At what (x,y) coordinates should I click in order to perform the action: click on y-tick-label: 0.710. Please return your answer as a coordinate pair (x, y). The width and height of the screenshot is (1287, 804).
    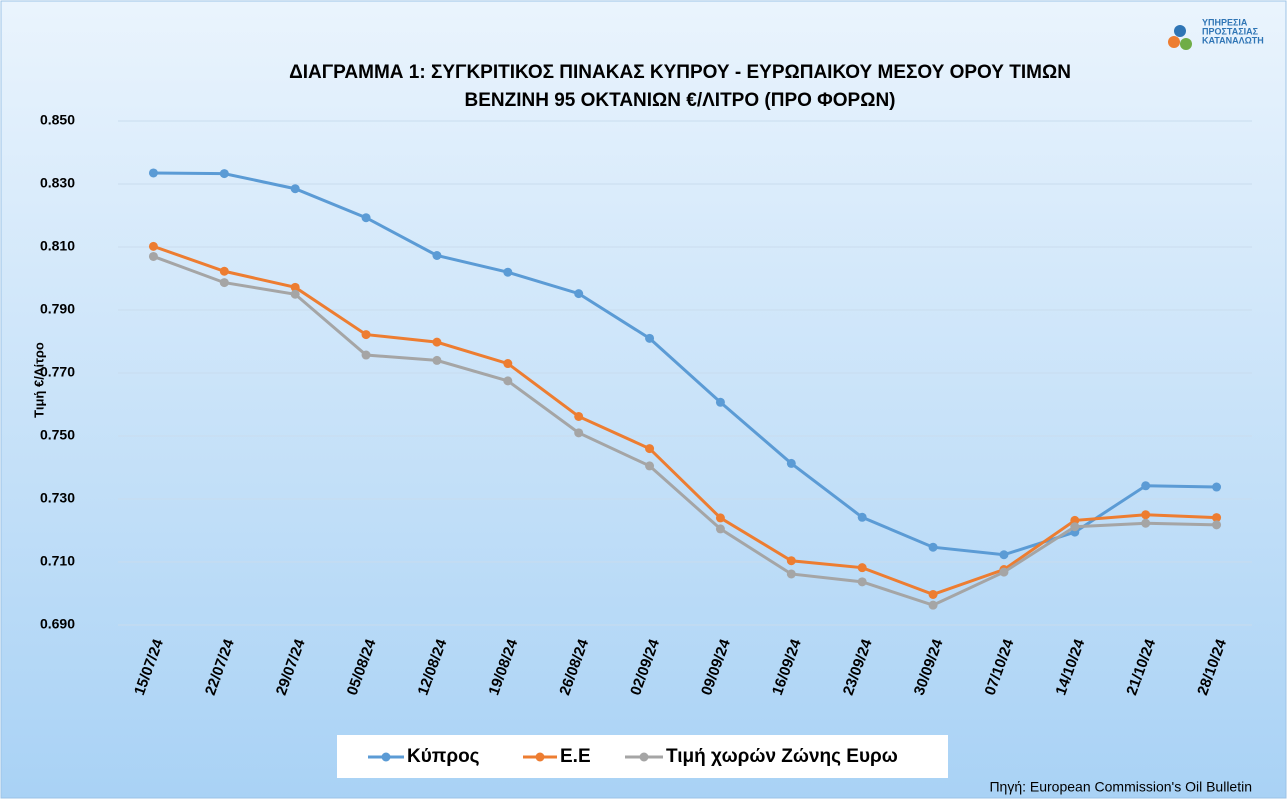
    Looking at the image, I should click on (57, 561).